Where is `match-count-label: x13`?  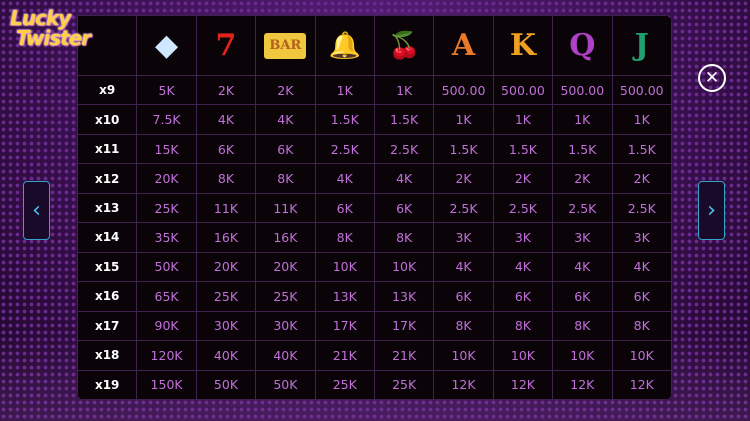 match-count-label: x13 is located at coordinates (107, 208).